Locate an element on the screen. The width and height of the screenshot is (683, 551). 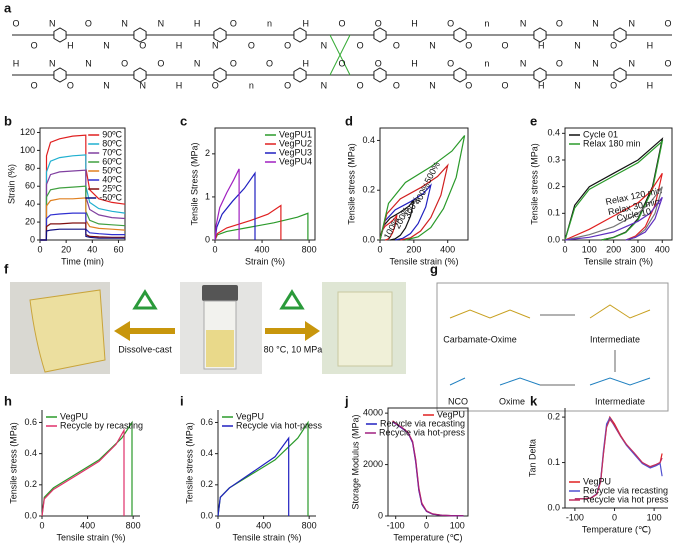
panel-label: c is located at coordinates (183, 120).